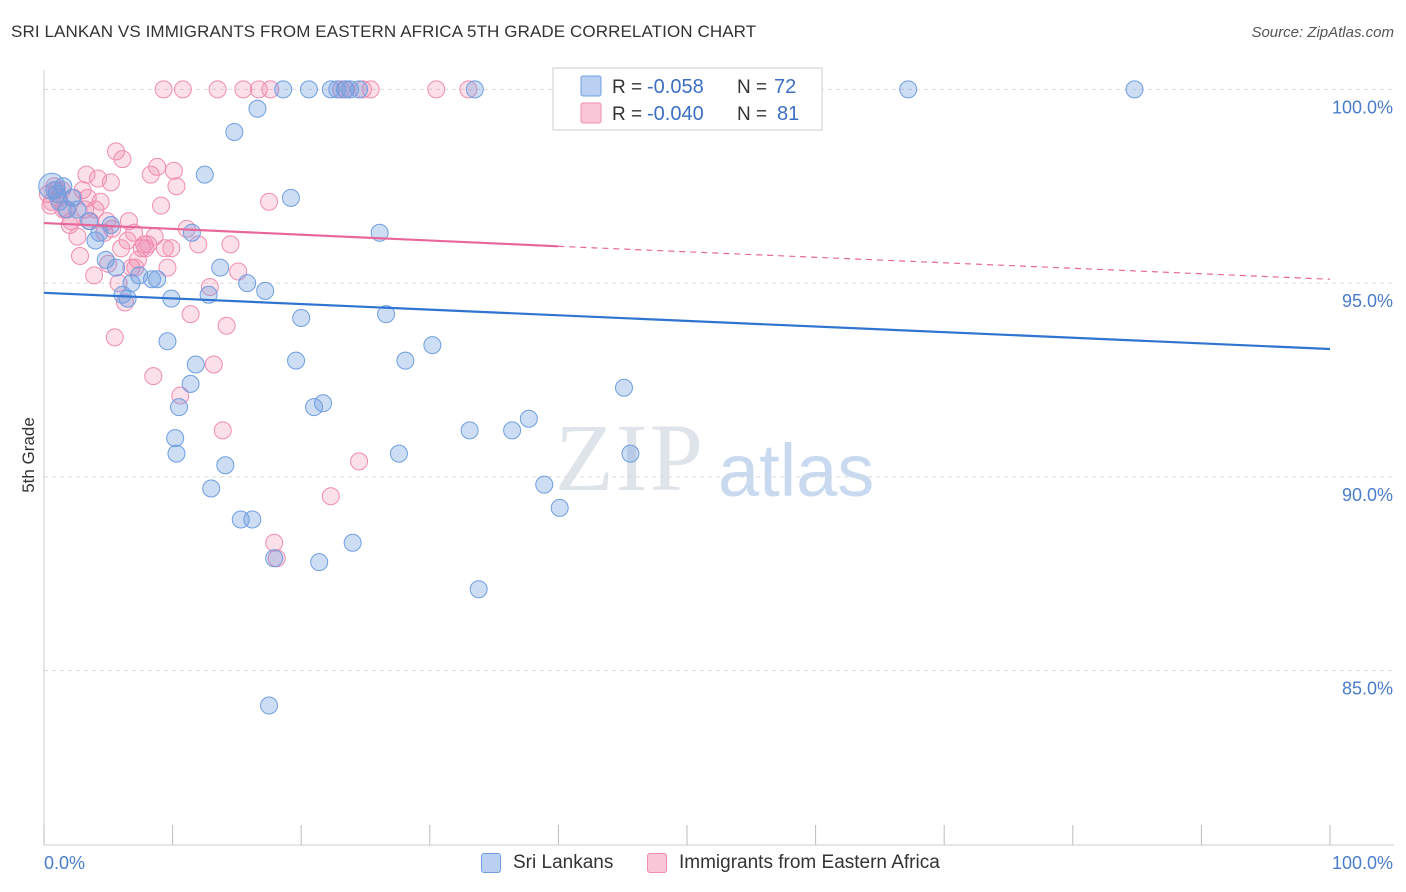 This screenshot has height=892, width=1406. I want to click on x-tick-labels: 0.0% 100.0%, so click(718, 863).